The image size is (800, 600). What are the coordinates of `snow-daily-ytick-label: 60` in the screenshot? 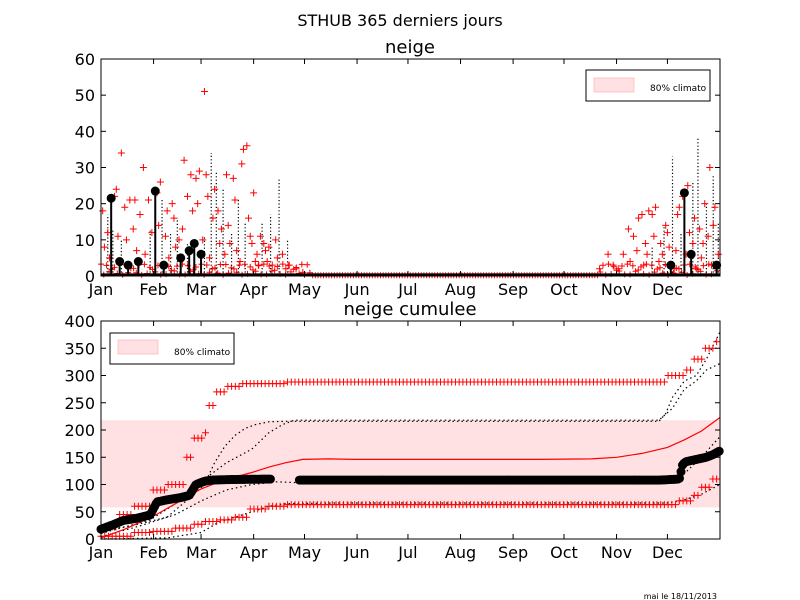 It's located at (85, 59).